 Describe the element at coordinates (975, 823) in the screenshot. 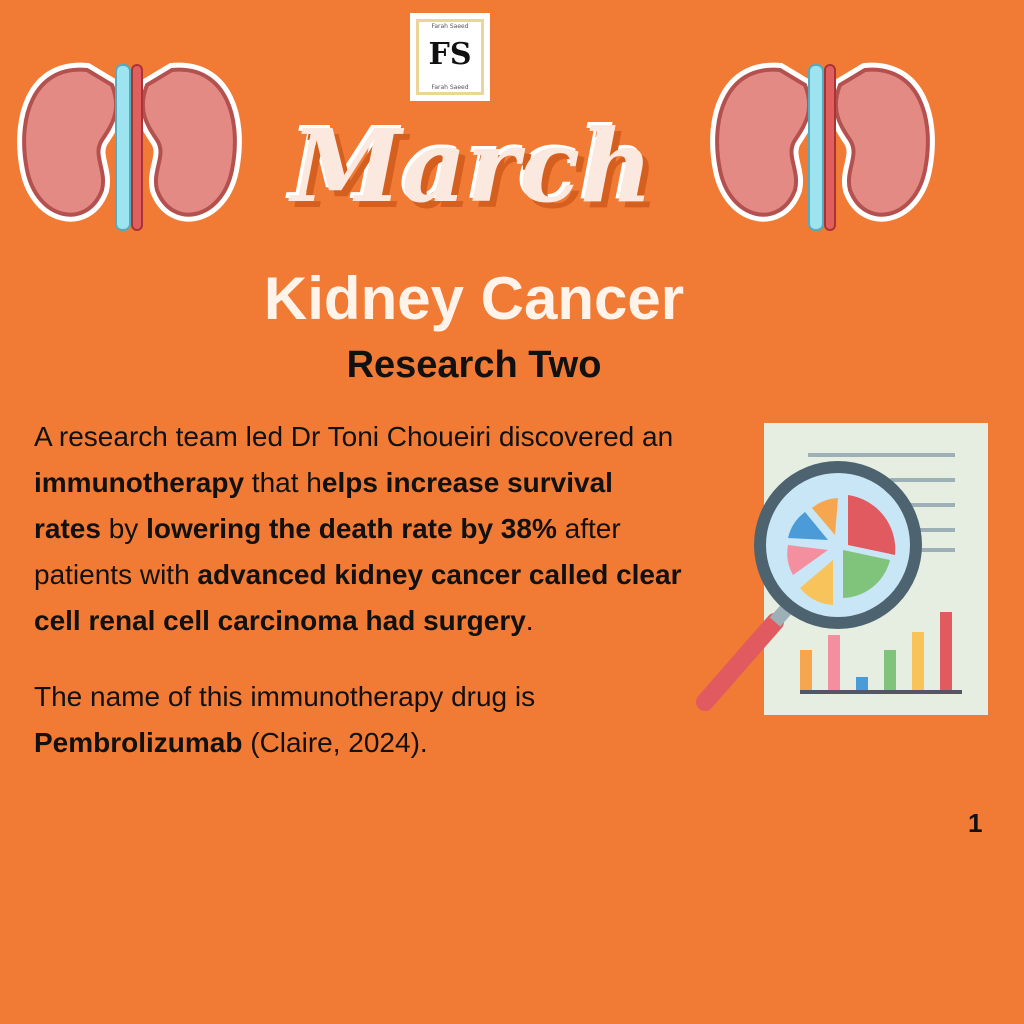

I see `page-number: 1` at that location.